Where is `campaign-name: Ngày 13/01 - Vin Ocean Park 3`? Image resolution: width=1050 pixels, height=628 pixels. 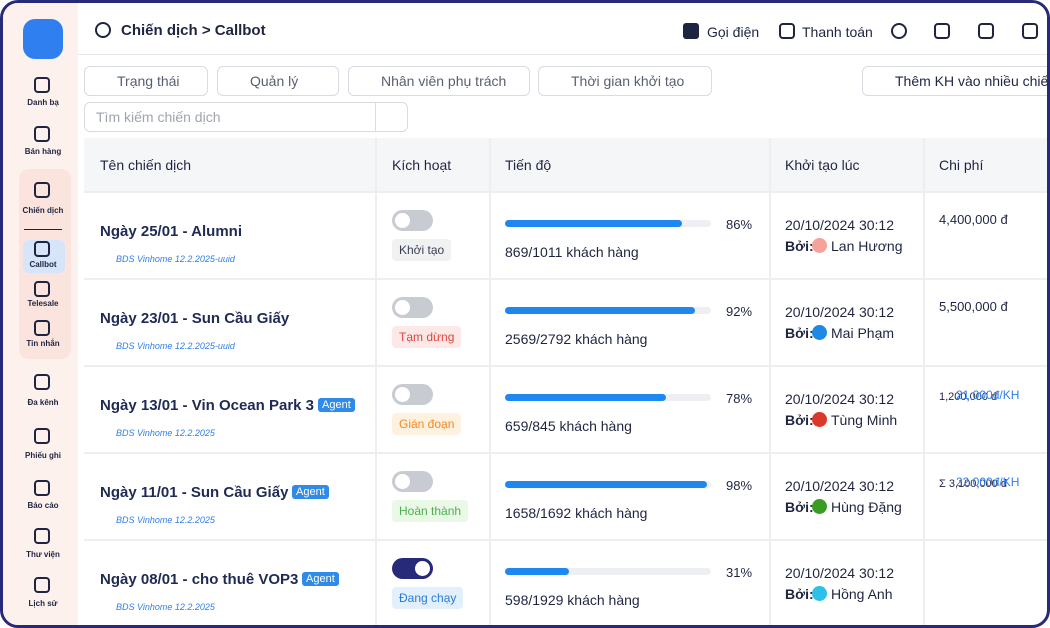 campaign-name: Ngày 13/01 - Vin Ocean Park 3 is located at coordinates (207, 405).